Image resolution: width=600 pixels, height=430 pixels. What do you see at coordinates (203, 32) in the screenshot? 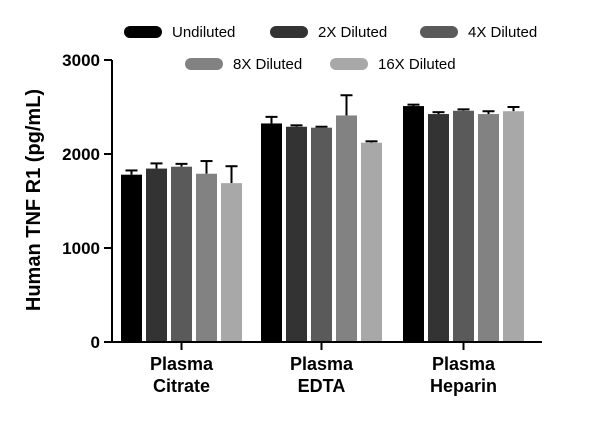
I see `legend-label: Undiluted` at bounding box center [203, 32].